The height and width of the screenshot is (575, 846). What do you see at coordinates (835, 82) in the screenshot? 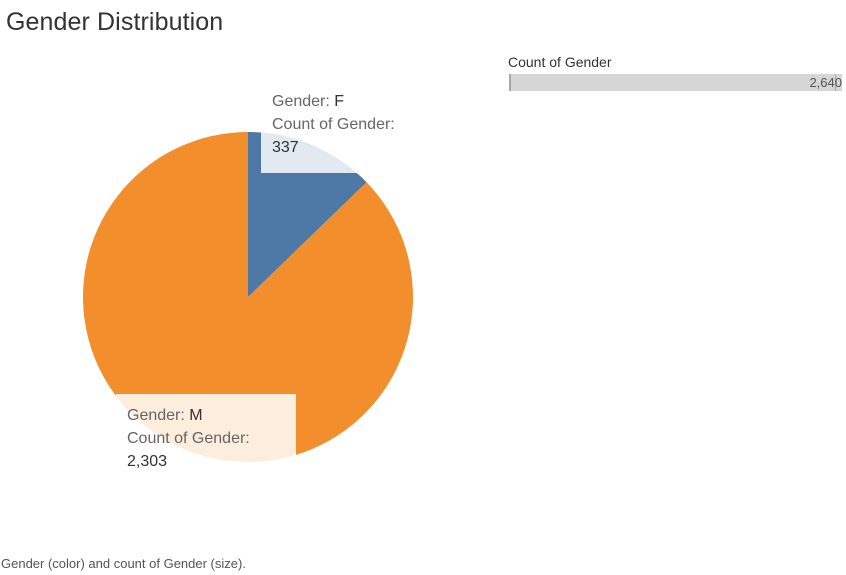
I see `size-legend-bar-end-tick` at bounding box center [835, 82].